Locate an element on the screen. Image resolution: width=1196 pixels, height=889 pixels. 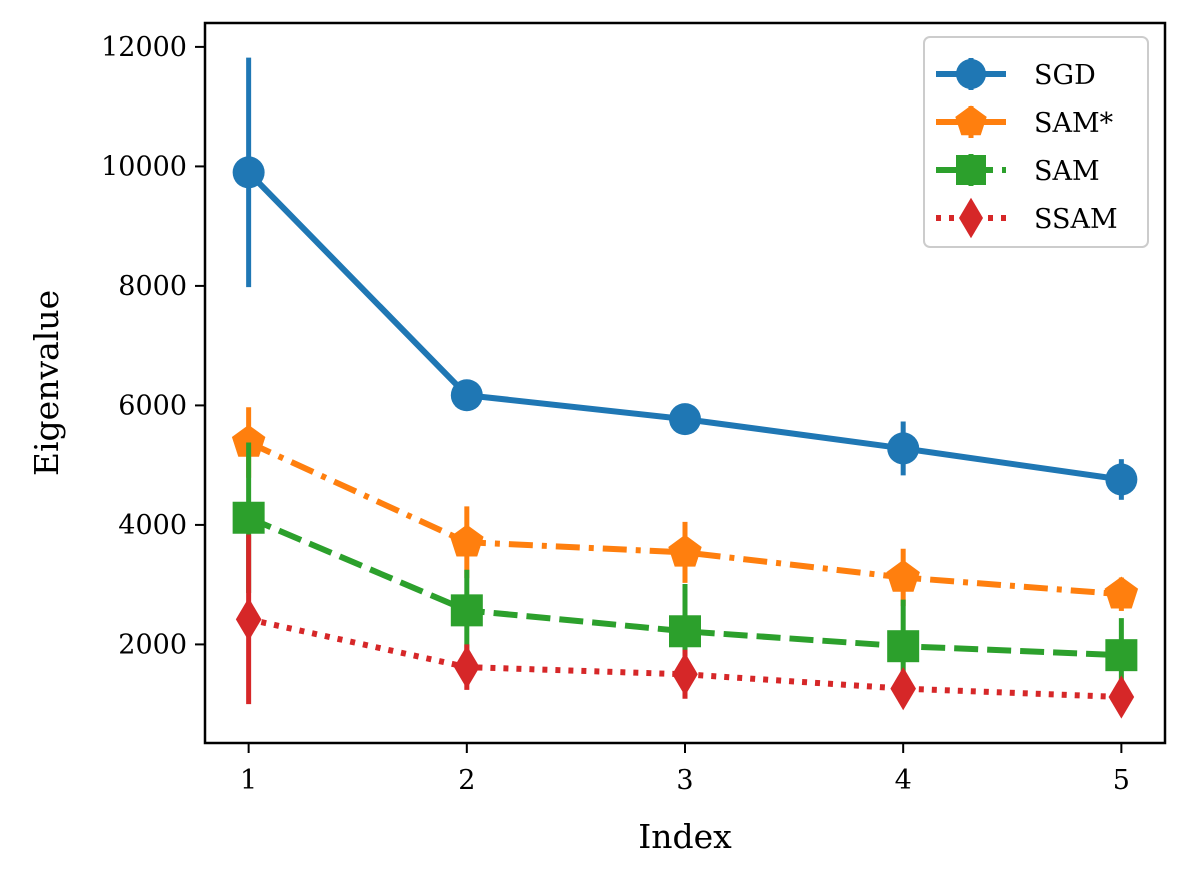
legend-label-ssam: SSAM is located at coordinates (1076, 219).